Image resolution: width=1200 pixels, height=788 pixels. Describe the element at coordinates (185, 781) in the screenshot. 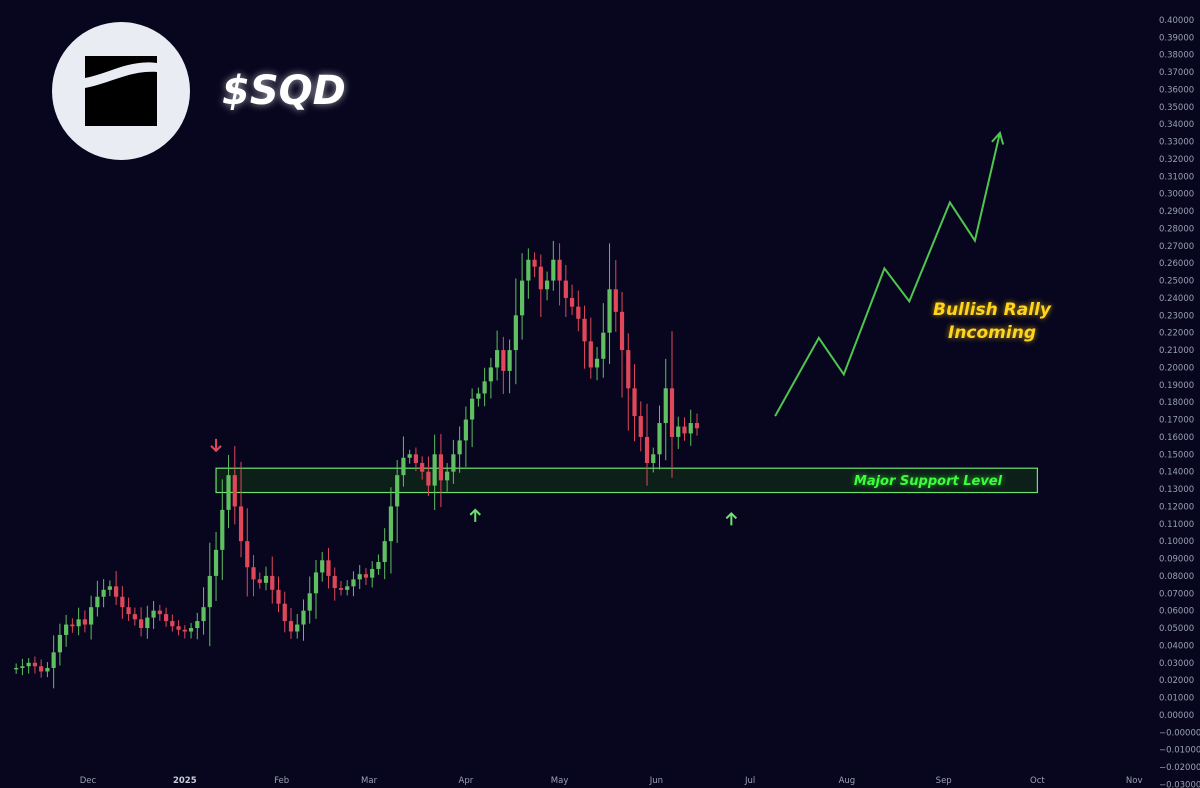

I see `x-tick-label: 2025` at that location.